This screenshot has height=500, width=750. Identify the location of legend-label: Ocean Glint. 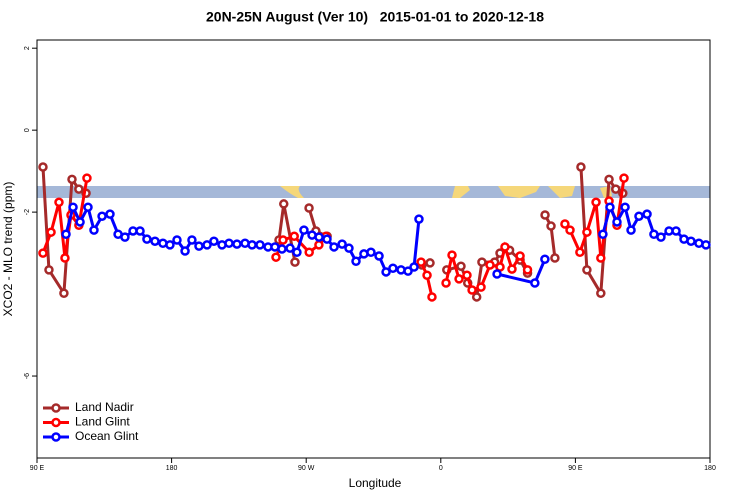
(107, 436).